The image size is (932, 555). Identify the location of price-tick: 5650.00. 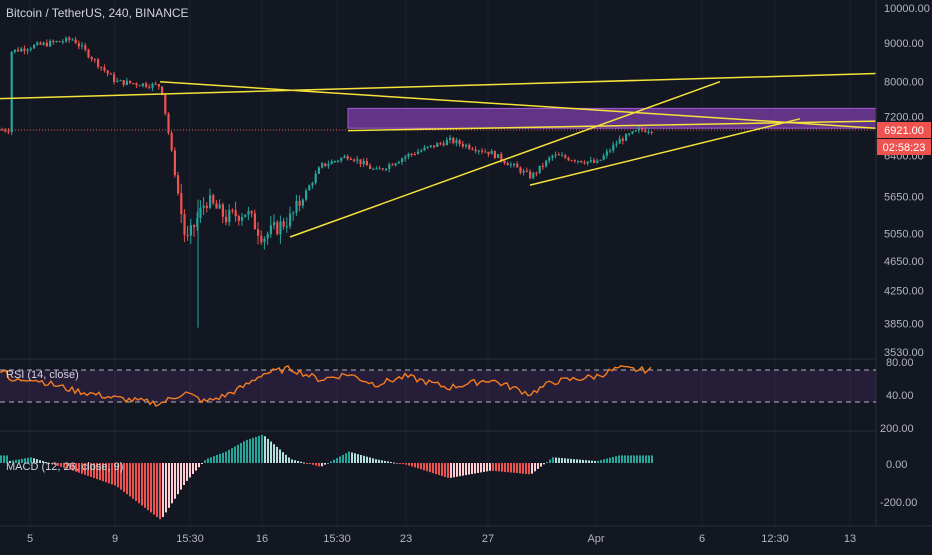
(904, 198).